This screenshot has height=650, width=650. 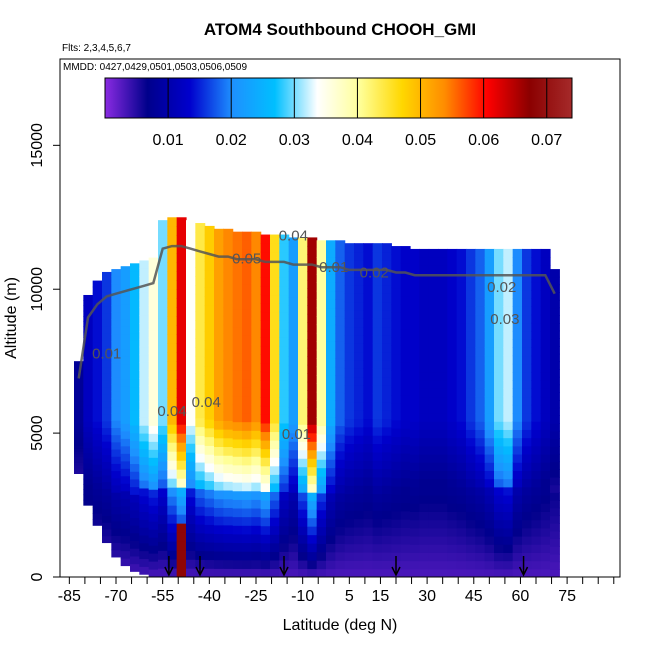 I want to click on colorbar, so click(x=338, y=98).